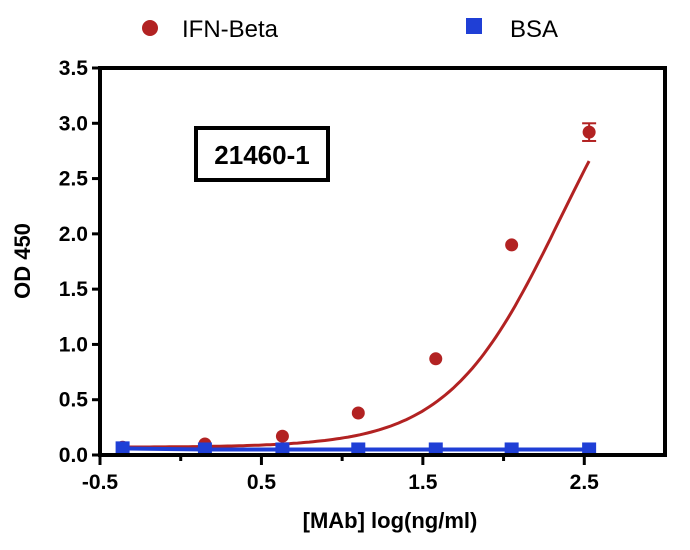 The height and width of the screenshot is (550, 690). What do you see at coordinates (73, 234) in the screenshot?
I see `y-tick-label: 2.0` at bounding box center [73, 234].